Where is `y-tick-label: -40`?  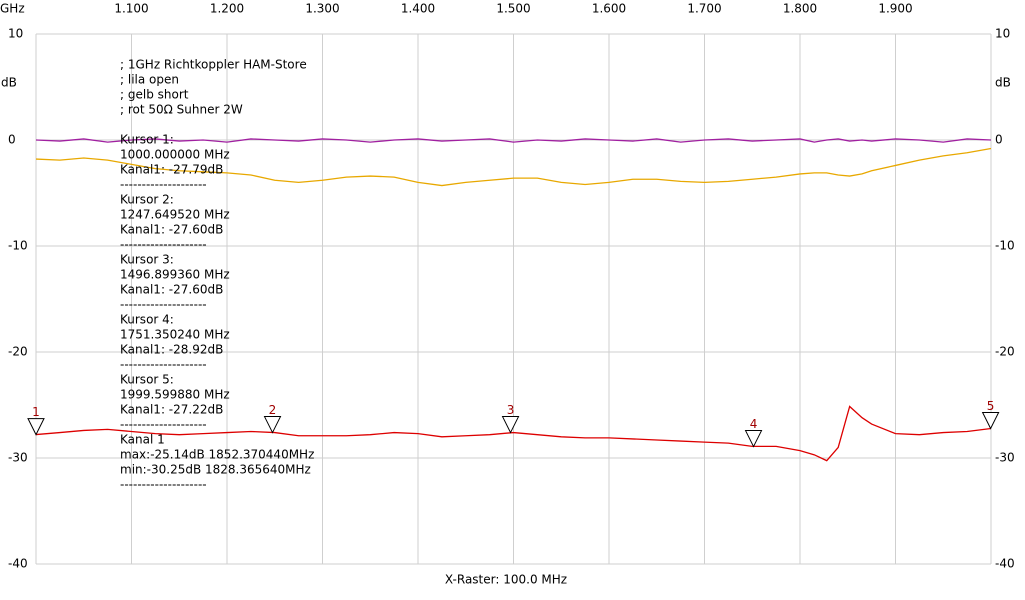 y-tick-label: -40 is located at coordinates (18, 564).